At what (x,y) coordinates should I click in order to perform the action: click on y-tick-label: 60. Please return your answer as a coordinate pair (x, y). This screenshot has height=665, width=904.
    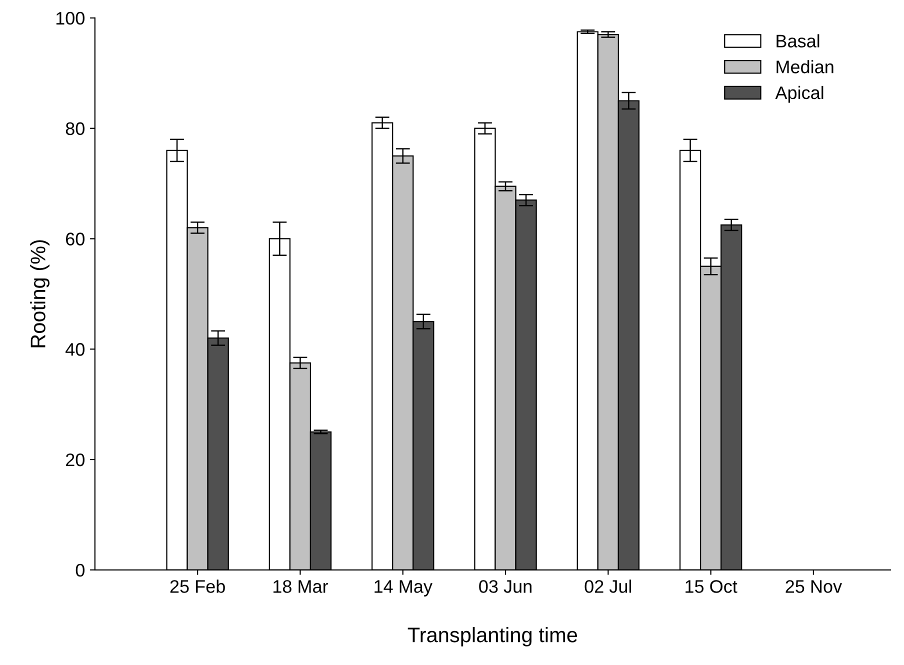
    Looking at the image, I should click on (75, 239).